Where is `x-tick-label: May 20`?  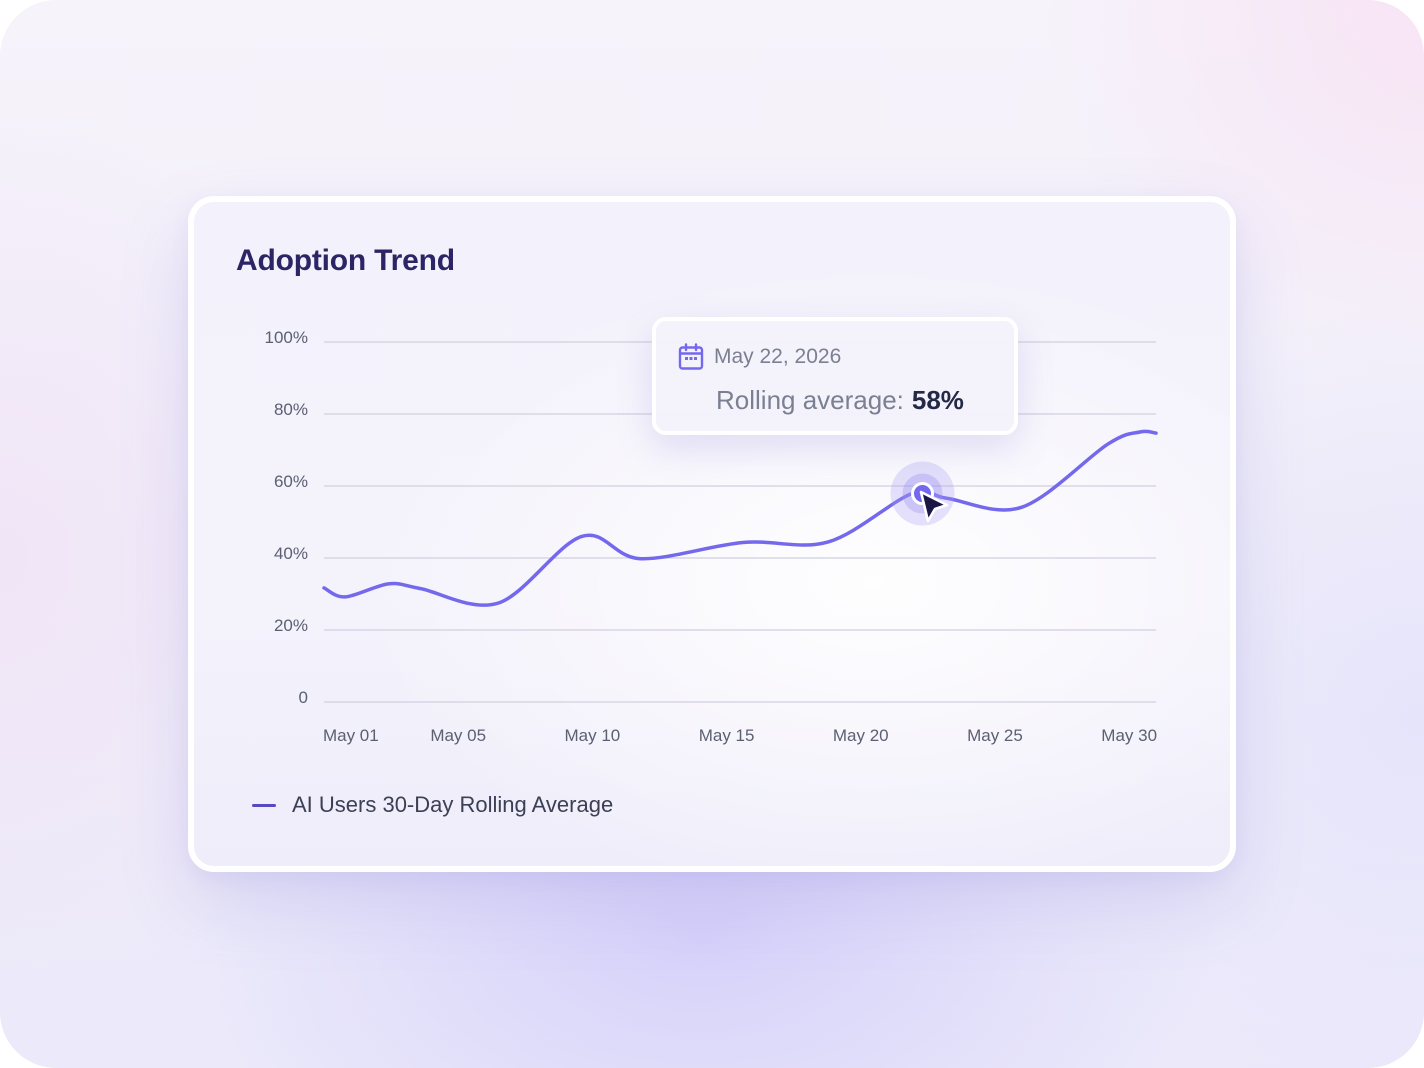 x-tick-label: May 20 is located at coordinates (861, 735).